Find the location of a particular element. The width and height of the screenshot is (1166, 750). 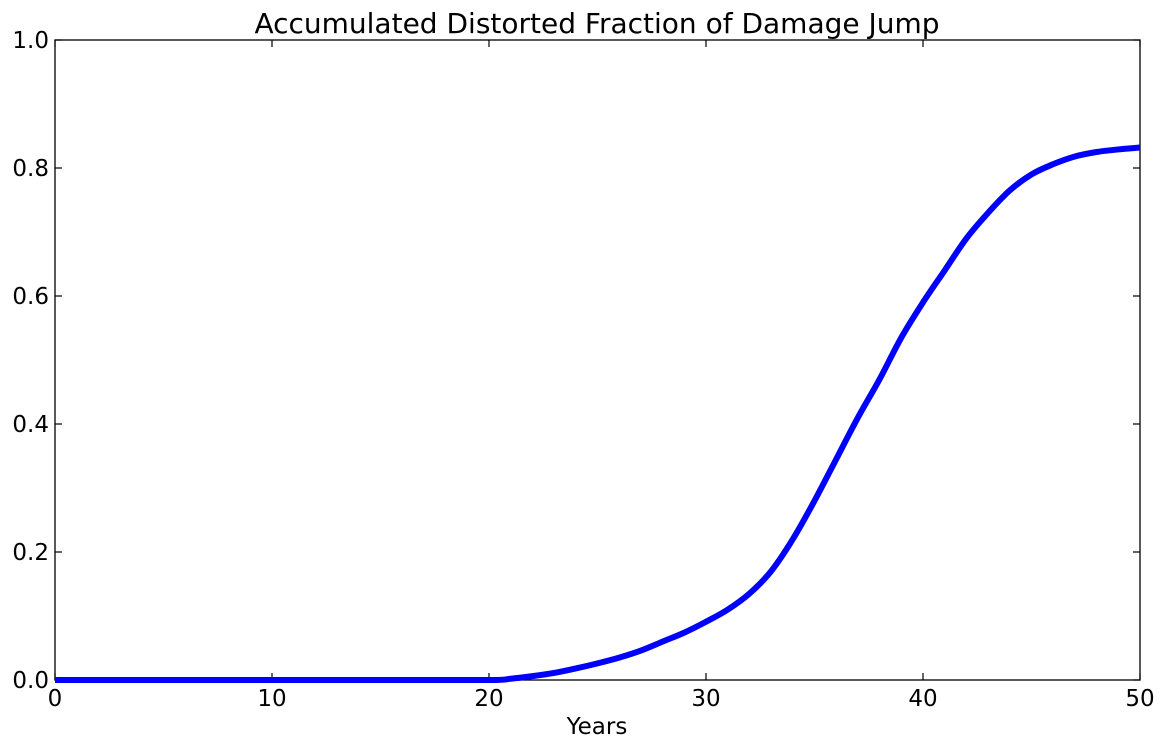

x-tick-label: 40 is located at coordinates (922, 699).